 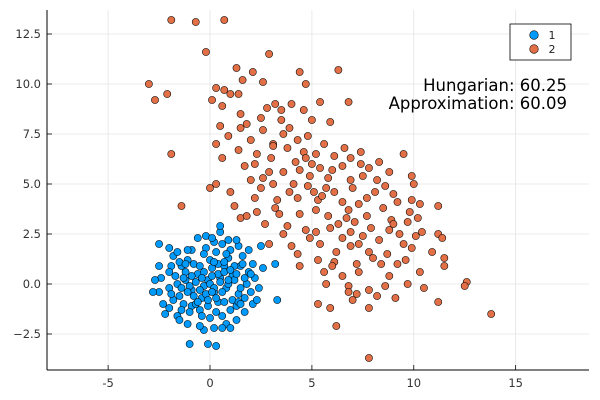 I want to click on y-tick-label: 2.5, so click(x=32, y=234).